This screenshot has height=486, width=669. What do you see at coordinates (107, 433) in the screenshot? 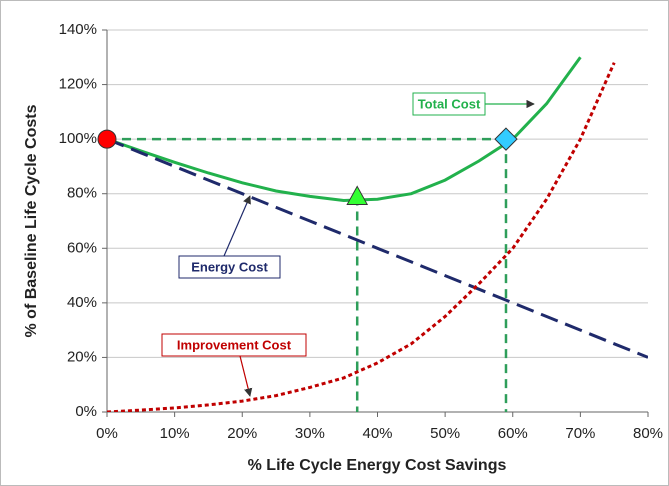
I see `x-tick-label: 0%` at bounding box center [107, 433].